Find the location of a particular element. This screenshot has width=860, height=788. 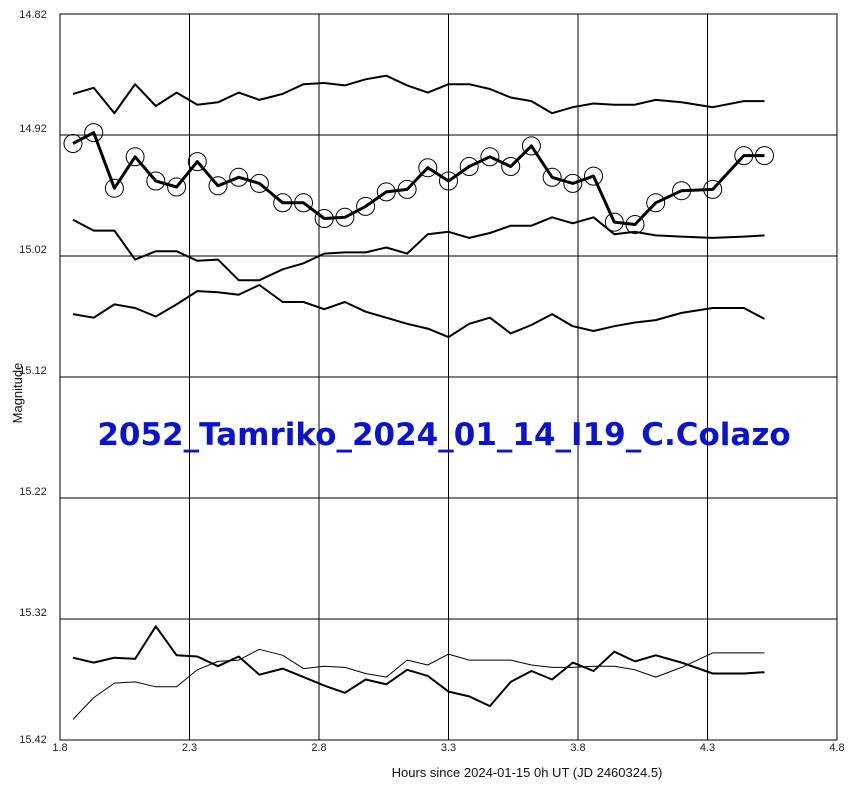

x-tick-label: 3.8 is located at coordinates (577, 748).